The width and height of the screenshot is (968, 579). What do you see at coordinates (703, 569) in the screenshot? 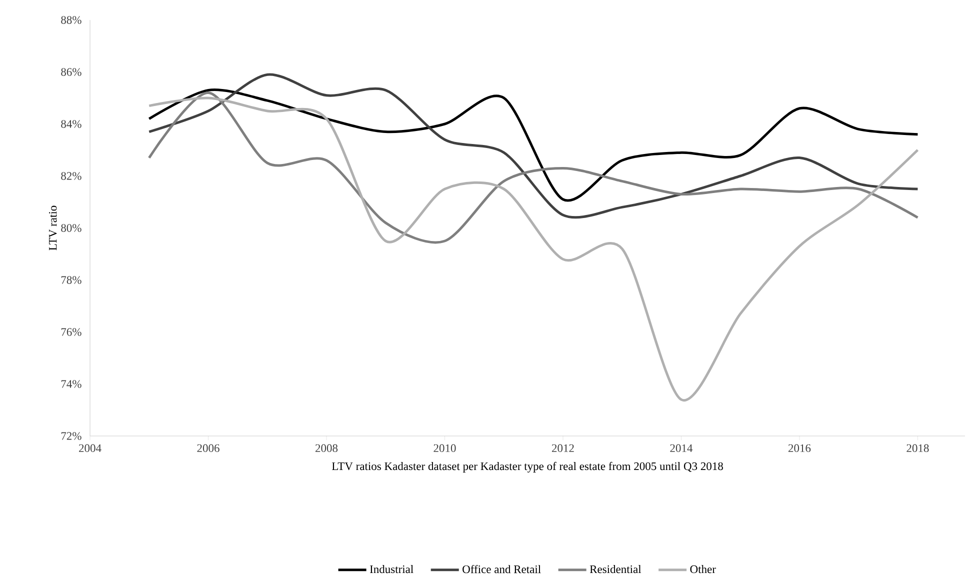
I see `legend-label: Other` at bounding box center [703, 569].